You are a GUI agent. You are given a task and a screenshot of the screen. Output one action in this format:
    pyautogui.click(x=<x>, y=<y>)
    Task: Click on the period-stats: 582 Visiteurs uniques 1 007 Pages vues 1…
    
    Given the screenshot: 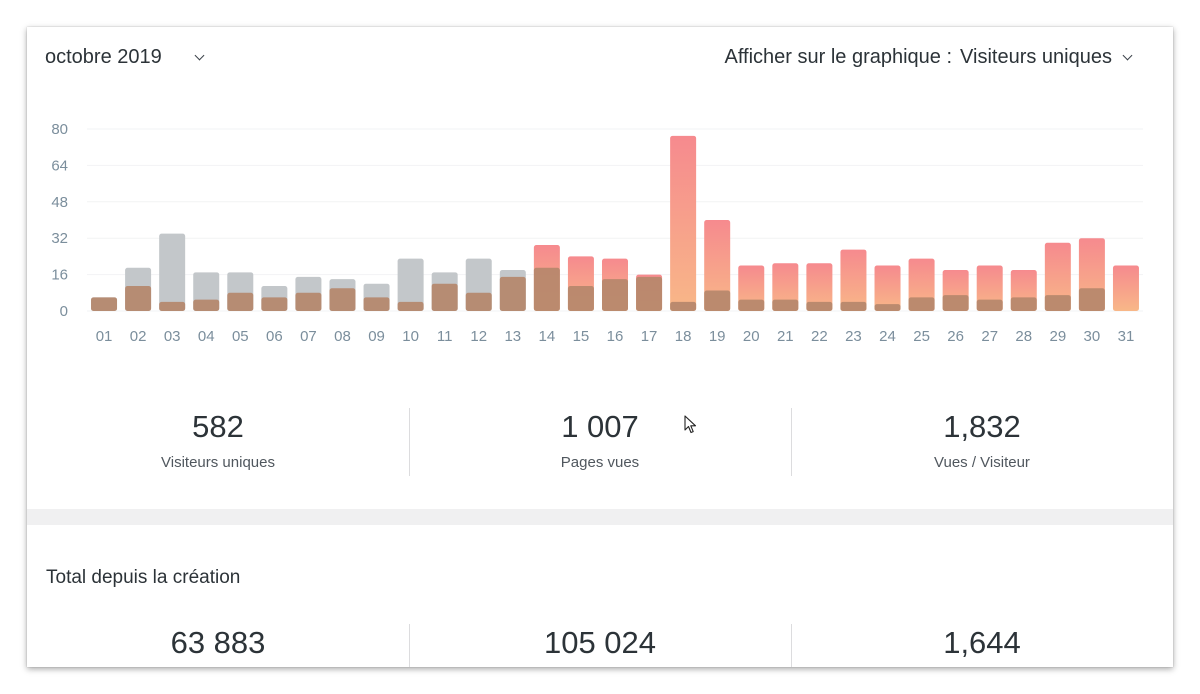 What is the action you would take?
    pyautogui.click(x=600, y=442)
    